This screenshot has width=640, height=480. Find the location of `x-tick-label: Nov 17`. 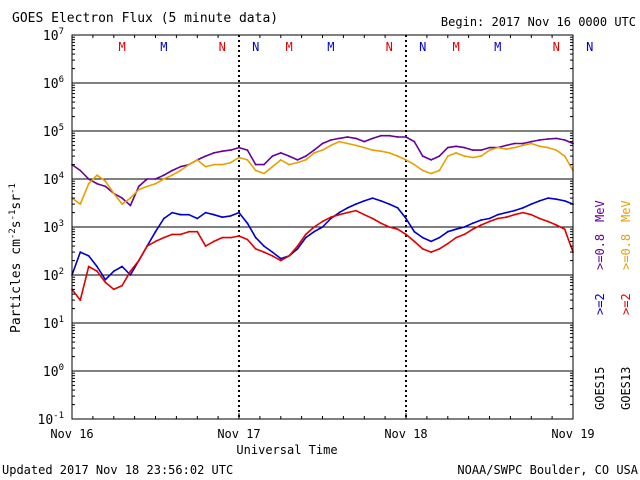

x-tick-label: Nov 17 is located at coordinates (238, 434).